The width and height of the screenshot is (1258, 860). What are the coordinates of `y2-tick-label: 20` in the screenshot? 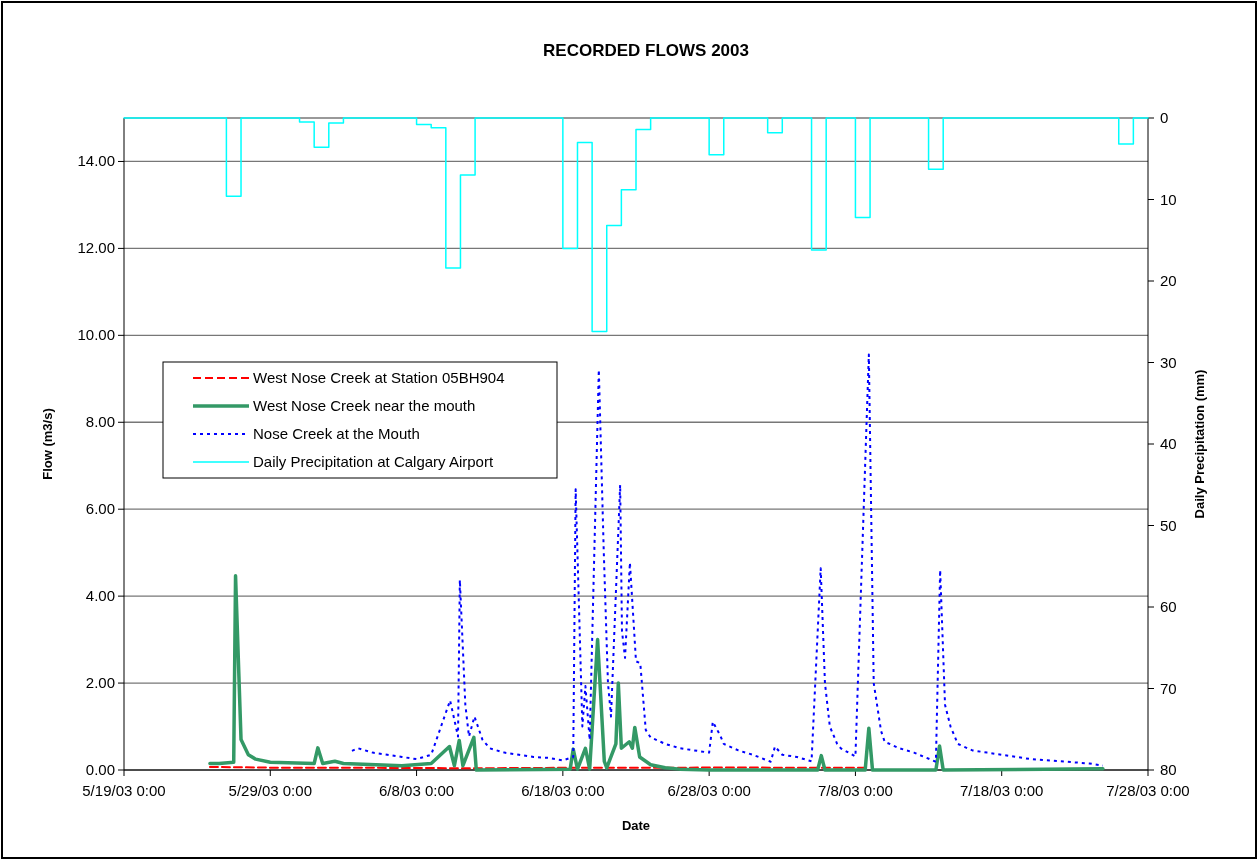 It's located at (1168, 280).